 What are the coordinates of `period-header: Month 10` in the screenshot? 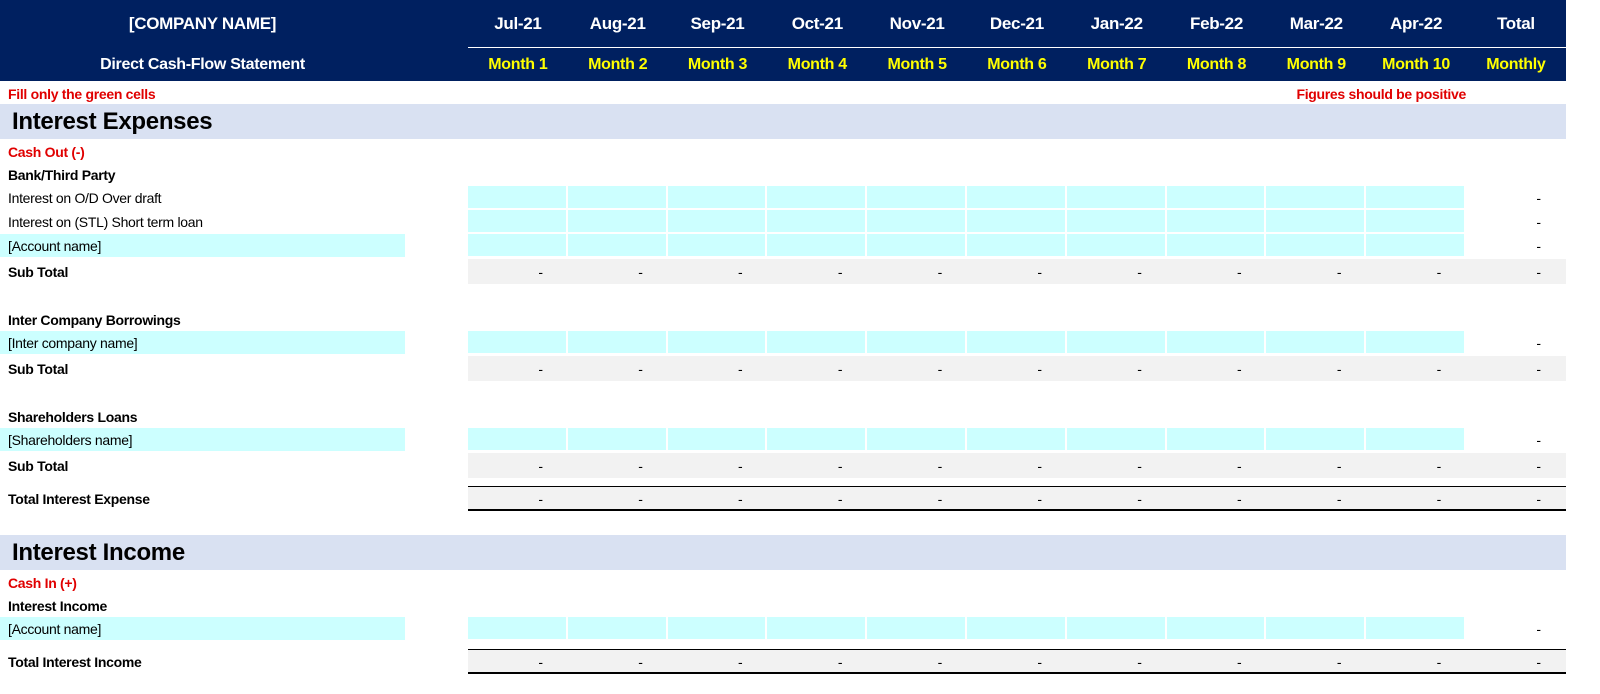 It's located at (1416, 64).